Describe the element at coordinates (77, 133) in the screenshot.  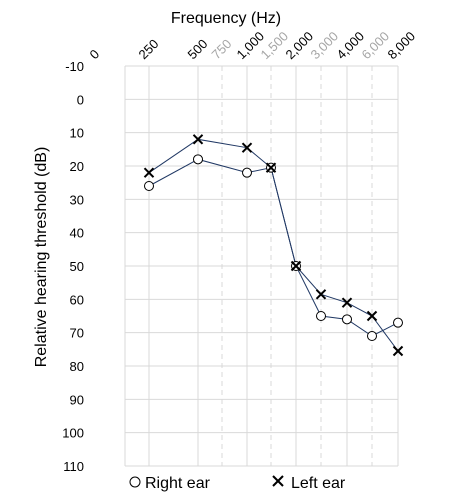
I see `y-tick-label: 10` at that location.